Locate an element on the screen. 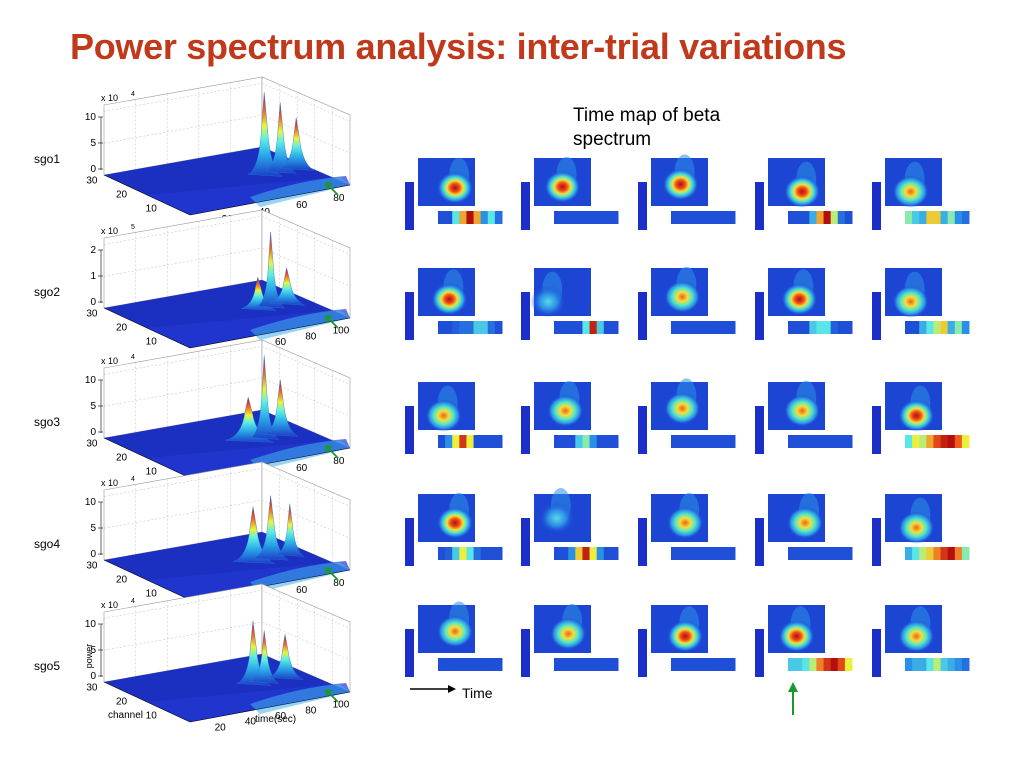 The height and width of the screenshot is (768, 1024). channel-tick-label: 10 is located at coordinates (152, 471).